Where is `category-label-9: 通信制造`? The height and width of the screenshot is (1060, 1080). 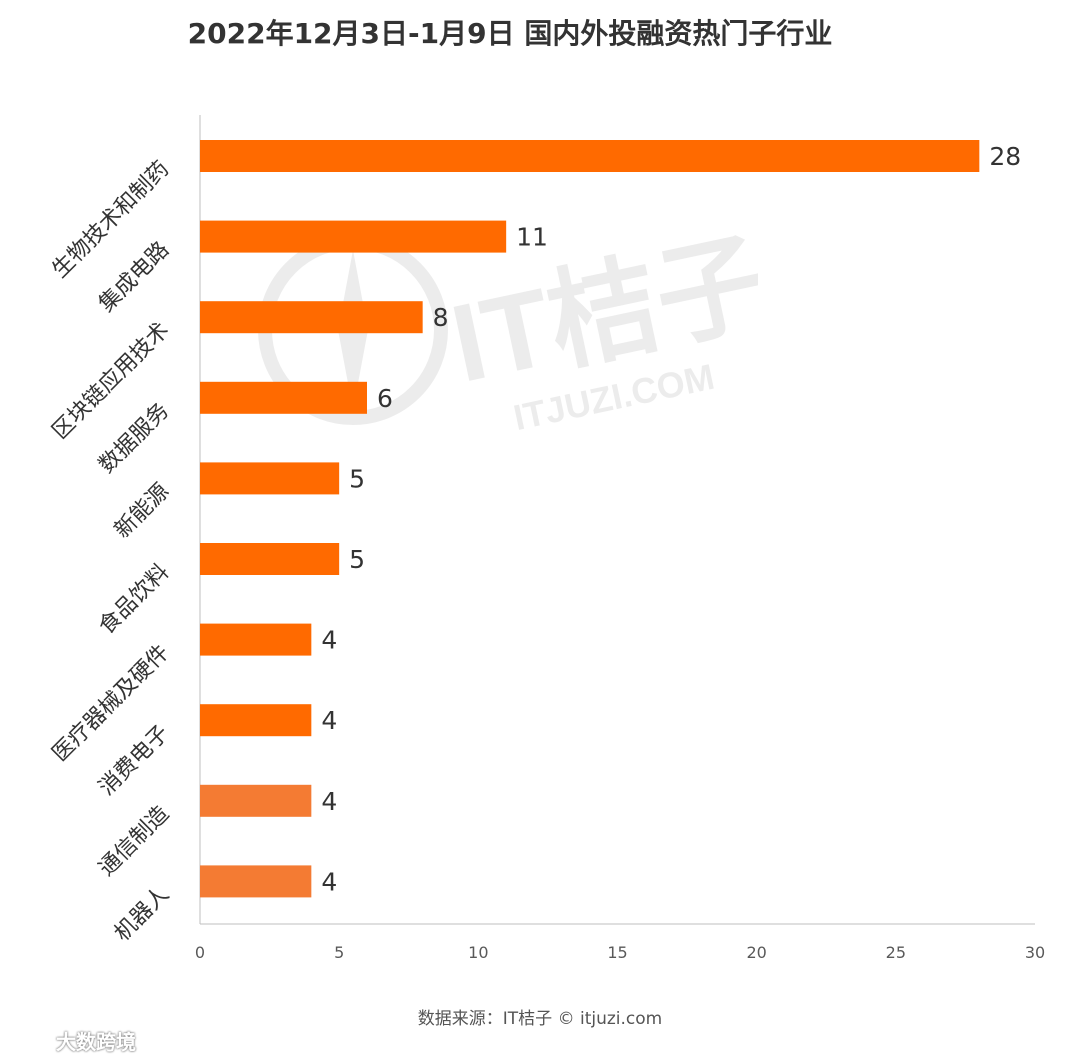
category-label-9: 通信制造 is located at coordinates (134, 841).